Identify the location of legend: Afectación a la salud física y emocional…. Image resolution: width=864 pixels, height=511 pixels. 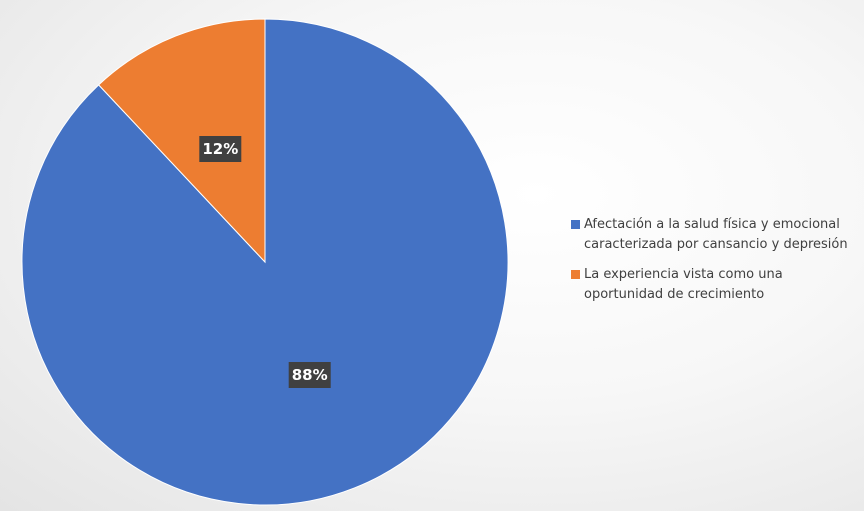
(716, 265).